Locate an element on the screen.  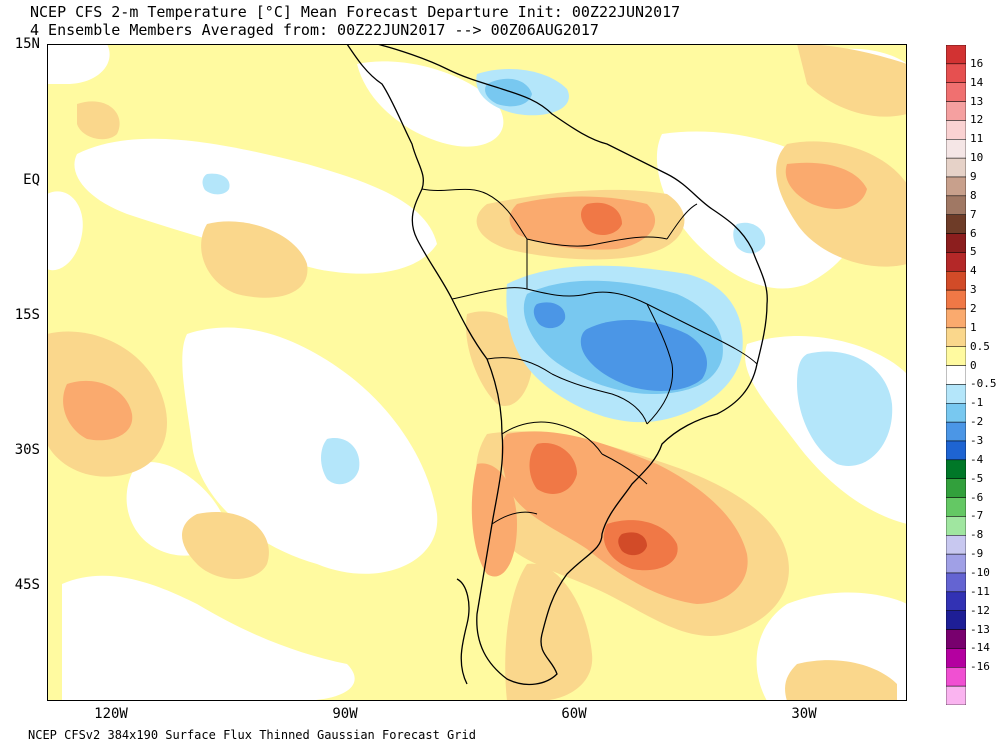
colorbar-label: -0.5 is located at coordinates (983, 384).